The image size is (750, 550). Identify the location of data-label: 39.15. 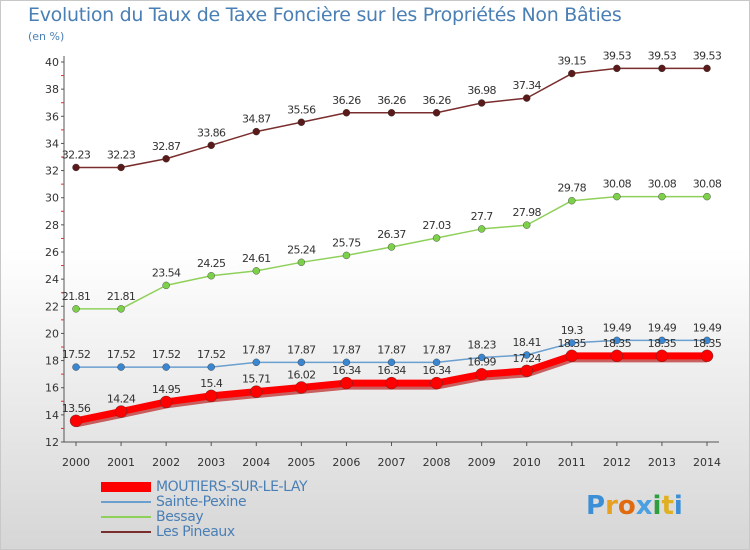
(572, 61).